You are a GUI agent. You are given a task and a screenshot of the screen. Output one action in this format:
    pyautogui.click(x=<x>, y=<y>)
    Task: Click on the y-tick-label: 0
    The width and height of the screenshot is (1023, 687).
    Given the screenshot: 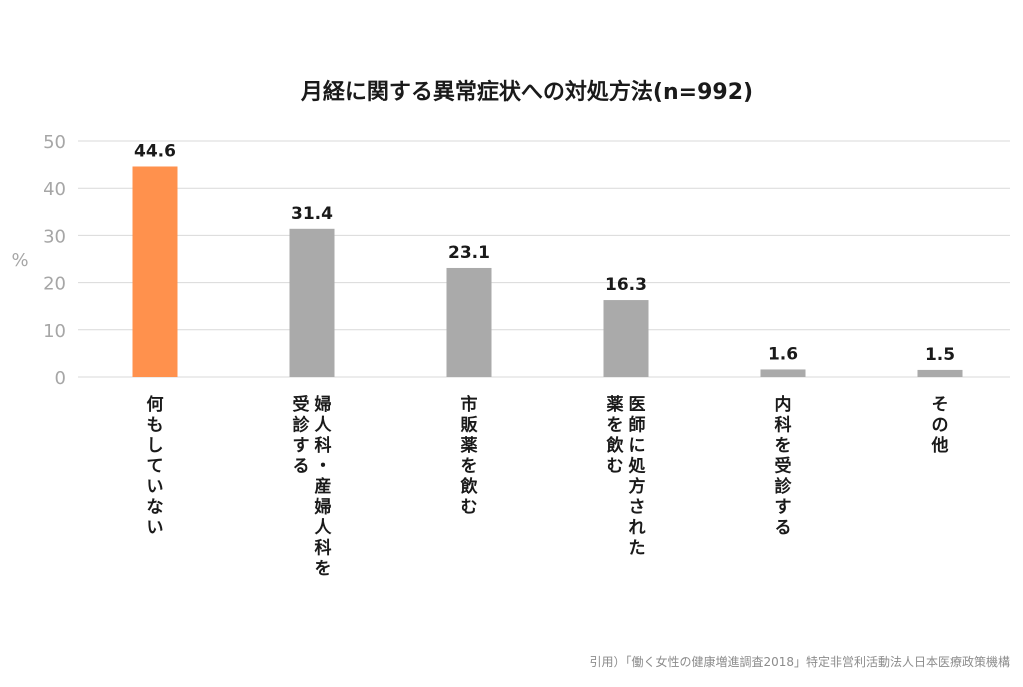 What is the action you would take?
    pyautogui.click(x=60, y=378)
    